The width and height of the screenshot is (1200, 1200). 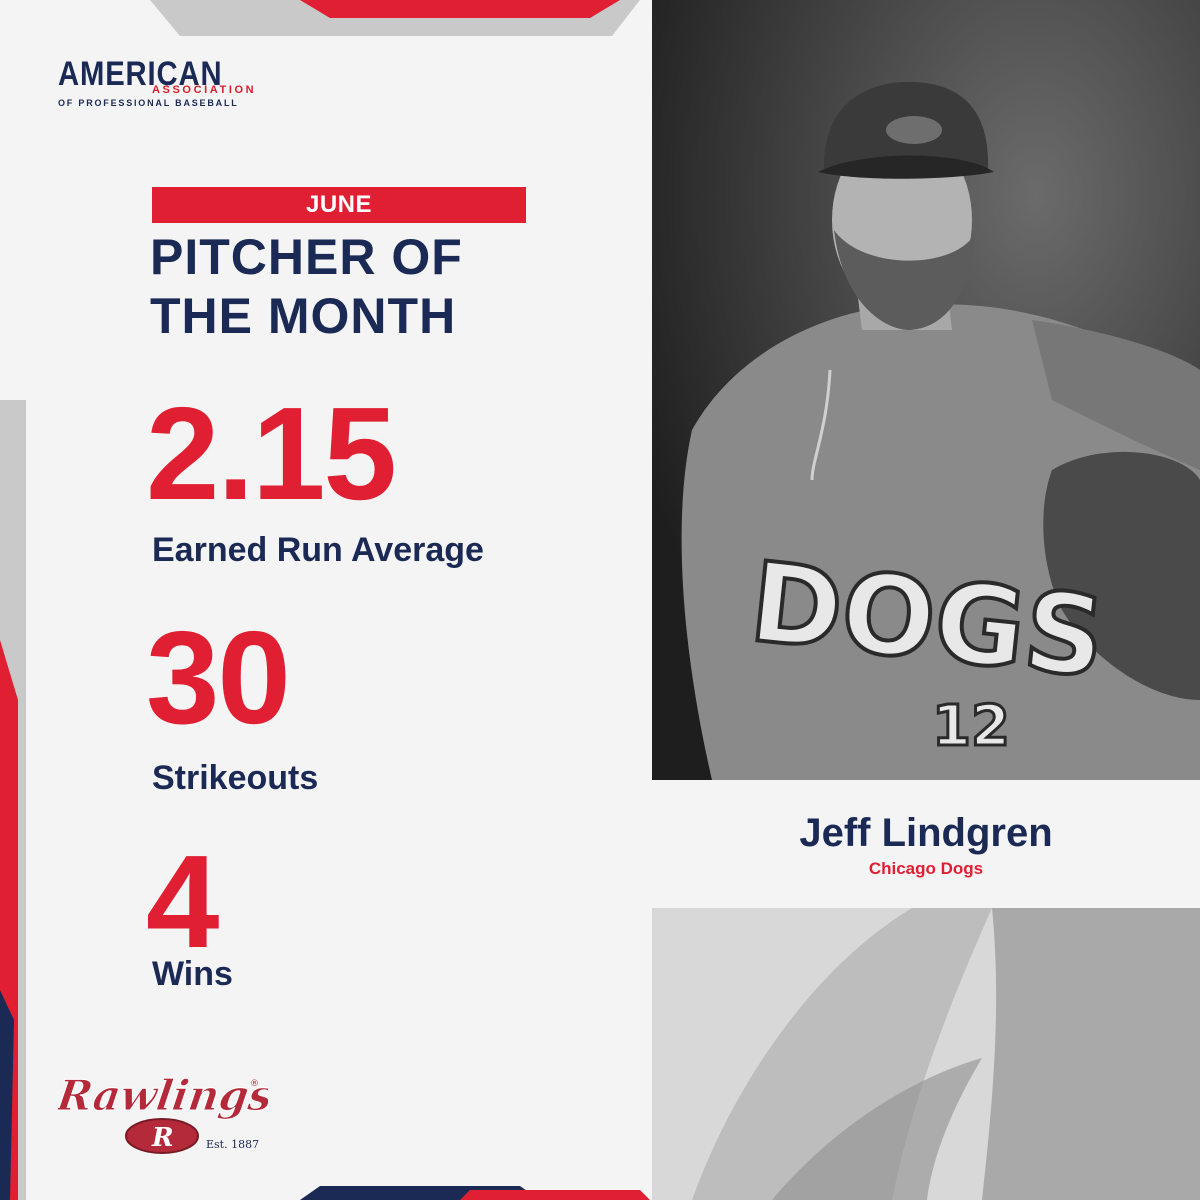 What do you see at coordinates (1121, 575) in the screenshot?
I see `glove-shape` at bounding box center [1121, 575].